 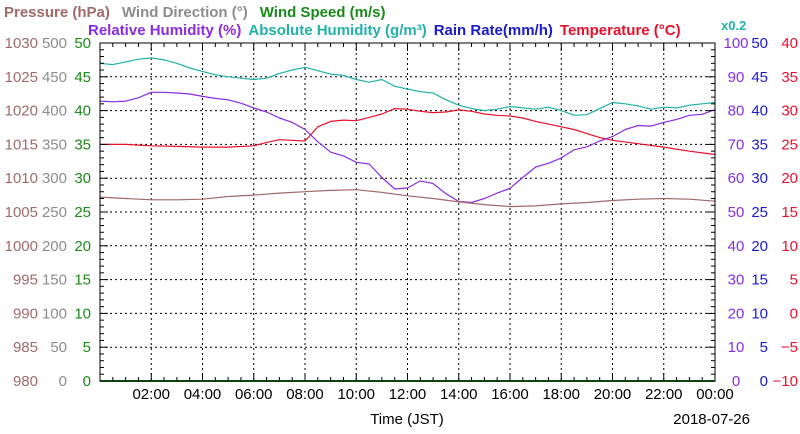 What do you see at coordinates (82, 313) in the screenshot?
I see `windspeed-tick-label: 10` at bounding box center [82, 313].